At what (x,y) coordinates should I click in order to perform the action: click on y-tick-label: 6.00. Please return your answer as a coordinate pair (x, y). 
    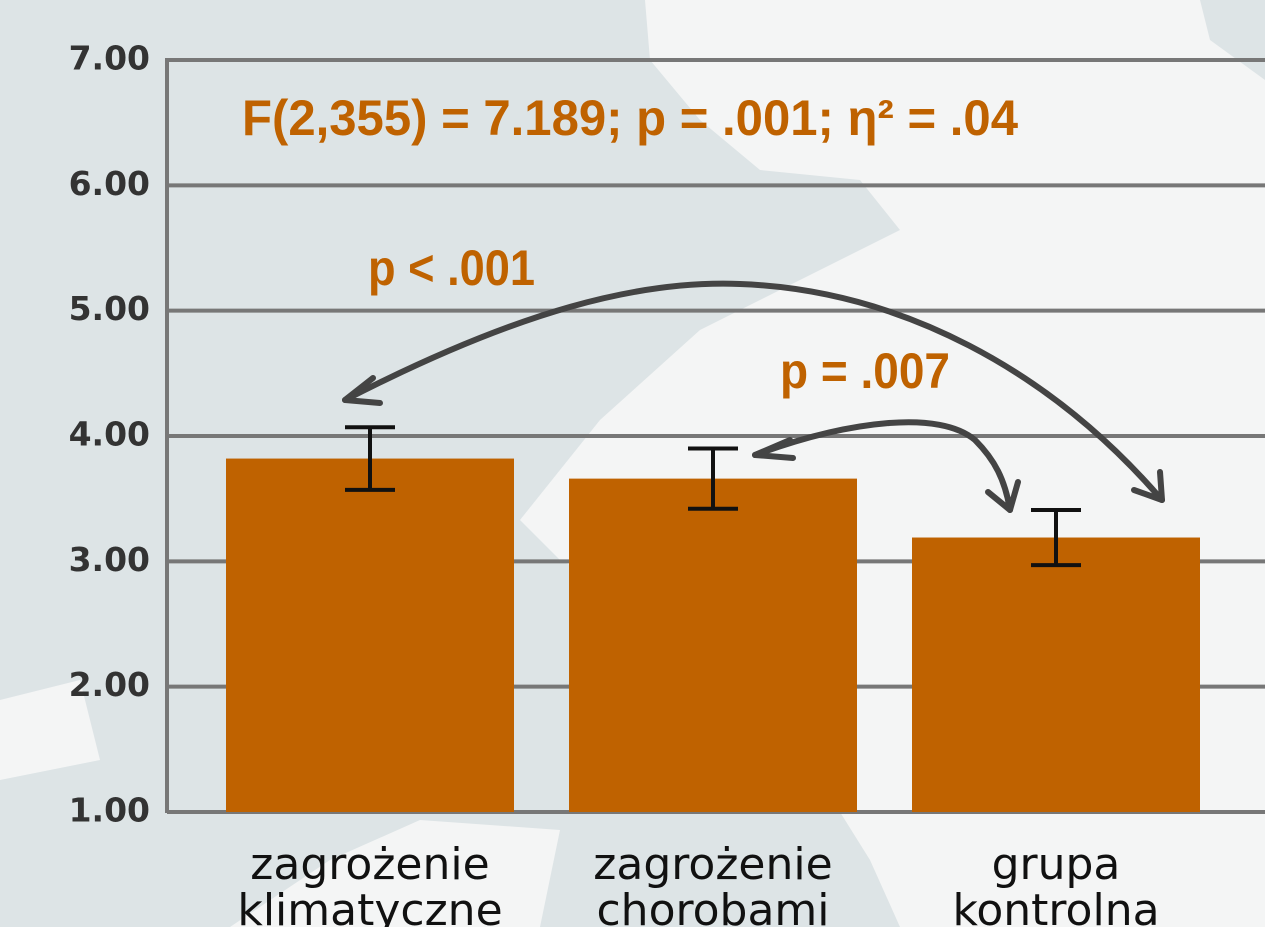
    Looking at the image, I should click on (109, 183).